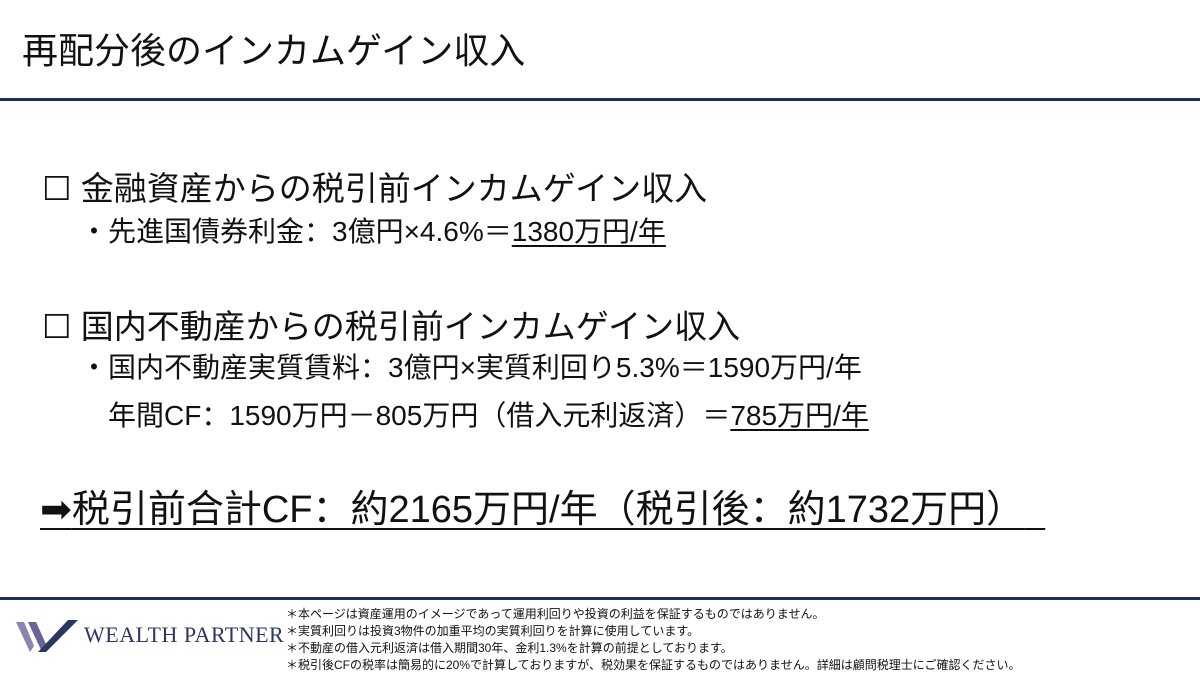 This screenshot has height=675, width=1200. I want to click on footnote: ＊不動産の借入元利返済は借入期間30年、金利1.3%を計算の前提としております。, so click(509, 648).